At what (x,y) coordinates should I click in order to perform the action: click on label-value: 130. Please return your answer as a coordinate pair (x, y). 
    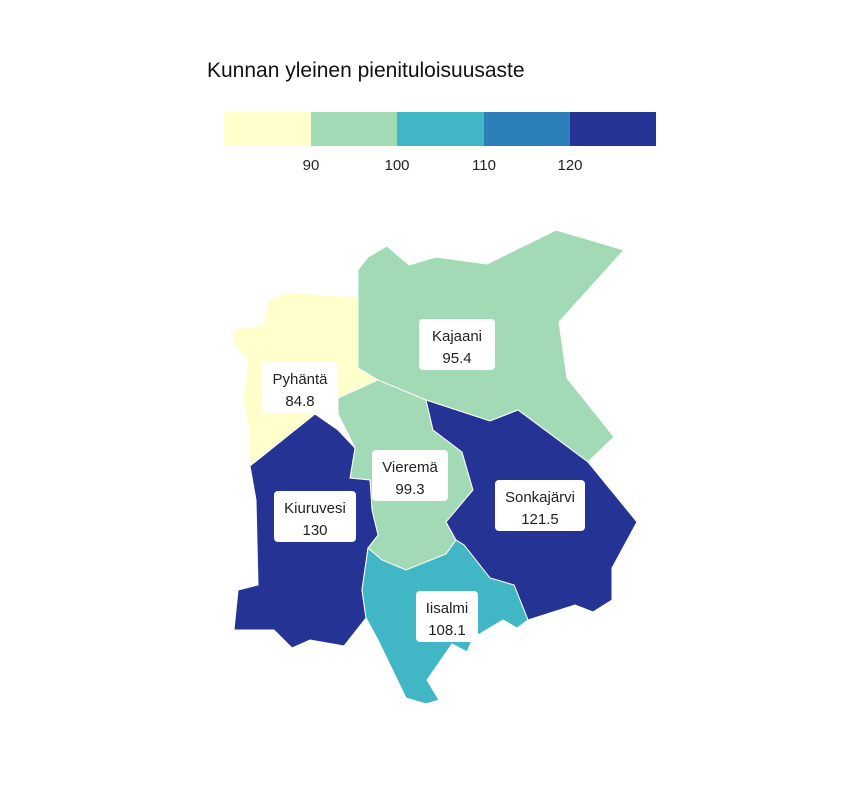
    Looking at the image, I should click on (314, 530).